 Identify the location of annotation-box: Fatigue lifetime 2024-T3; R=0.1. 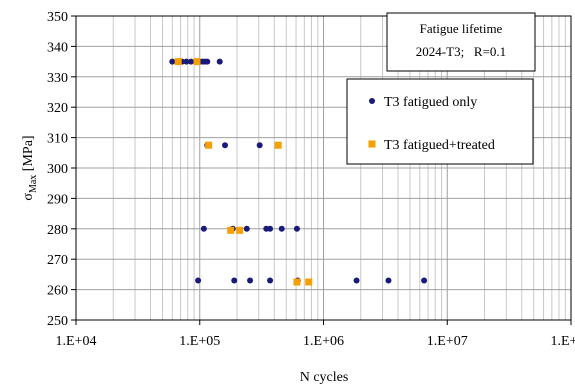
(461, 42).